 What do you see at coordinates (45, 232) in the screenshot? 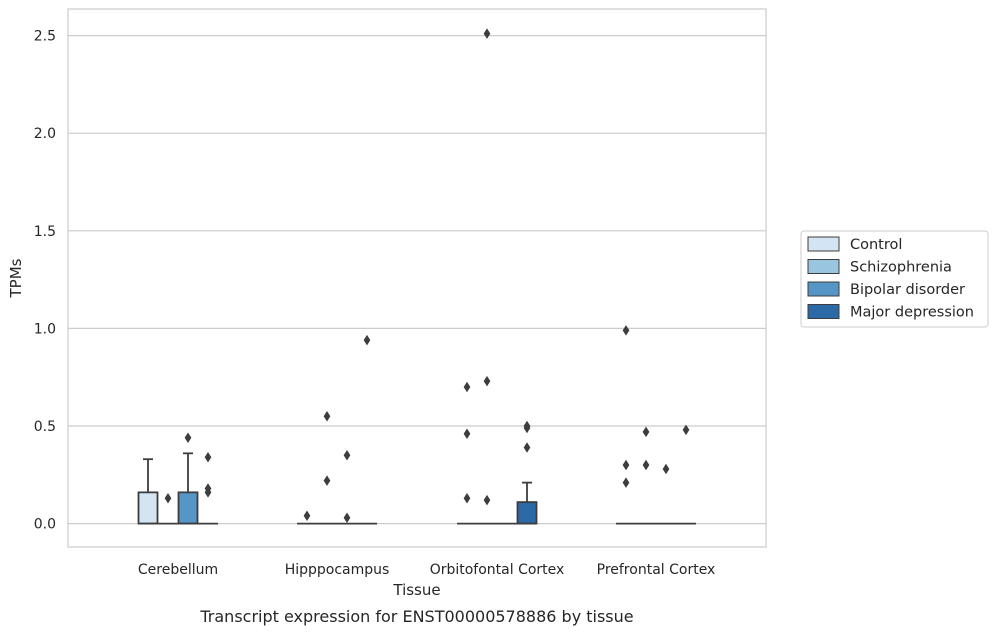
I see `y-tick-label: 1.5` at bounding box center [45, 232].